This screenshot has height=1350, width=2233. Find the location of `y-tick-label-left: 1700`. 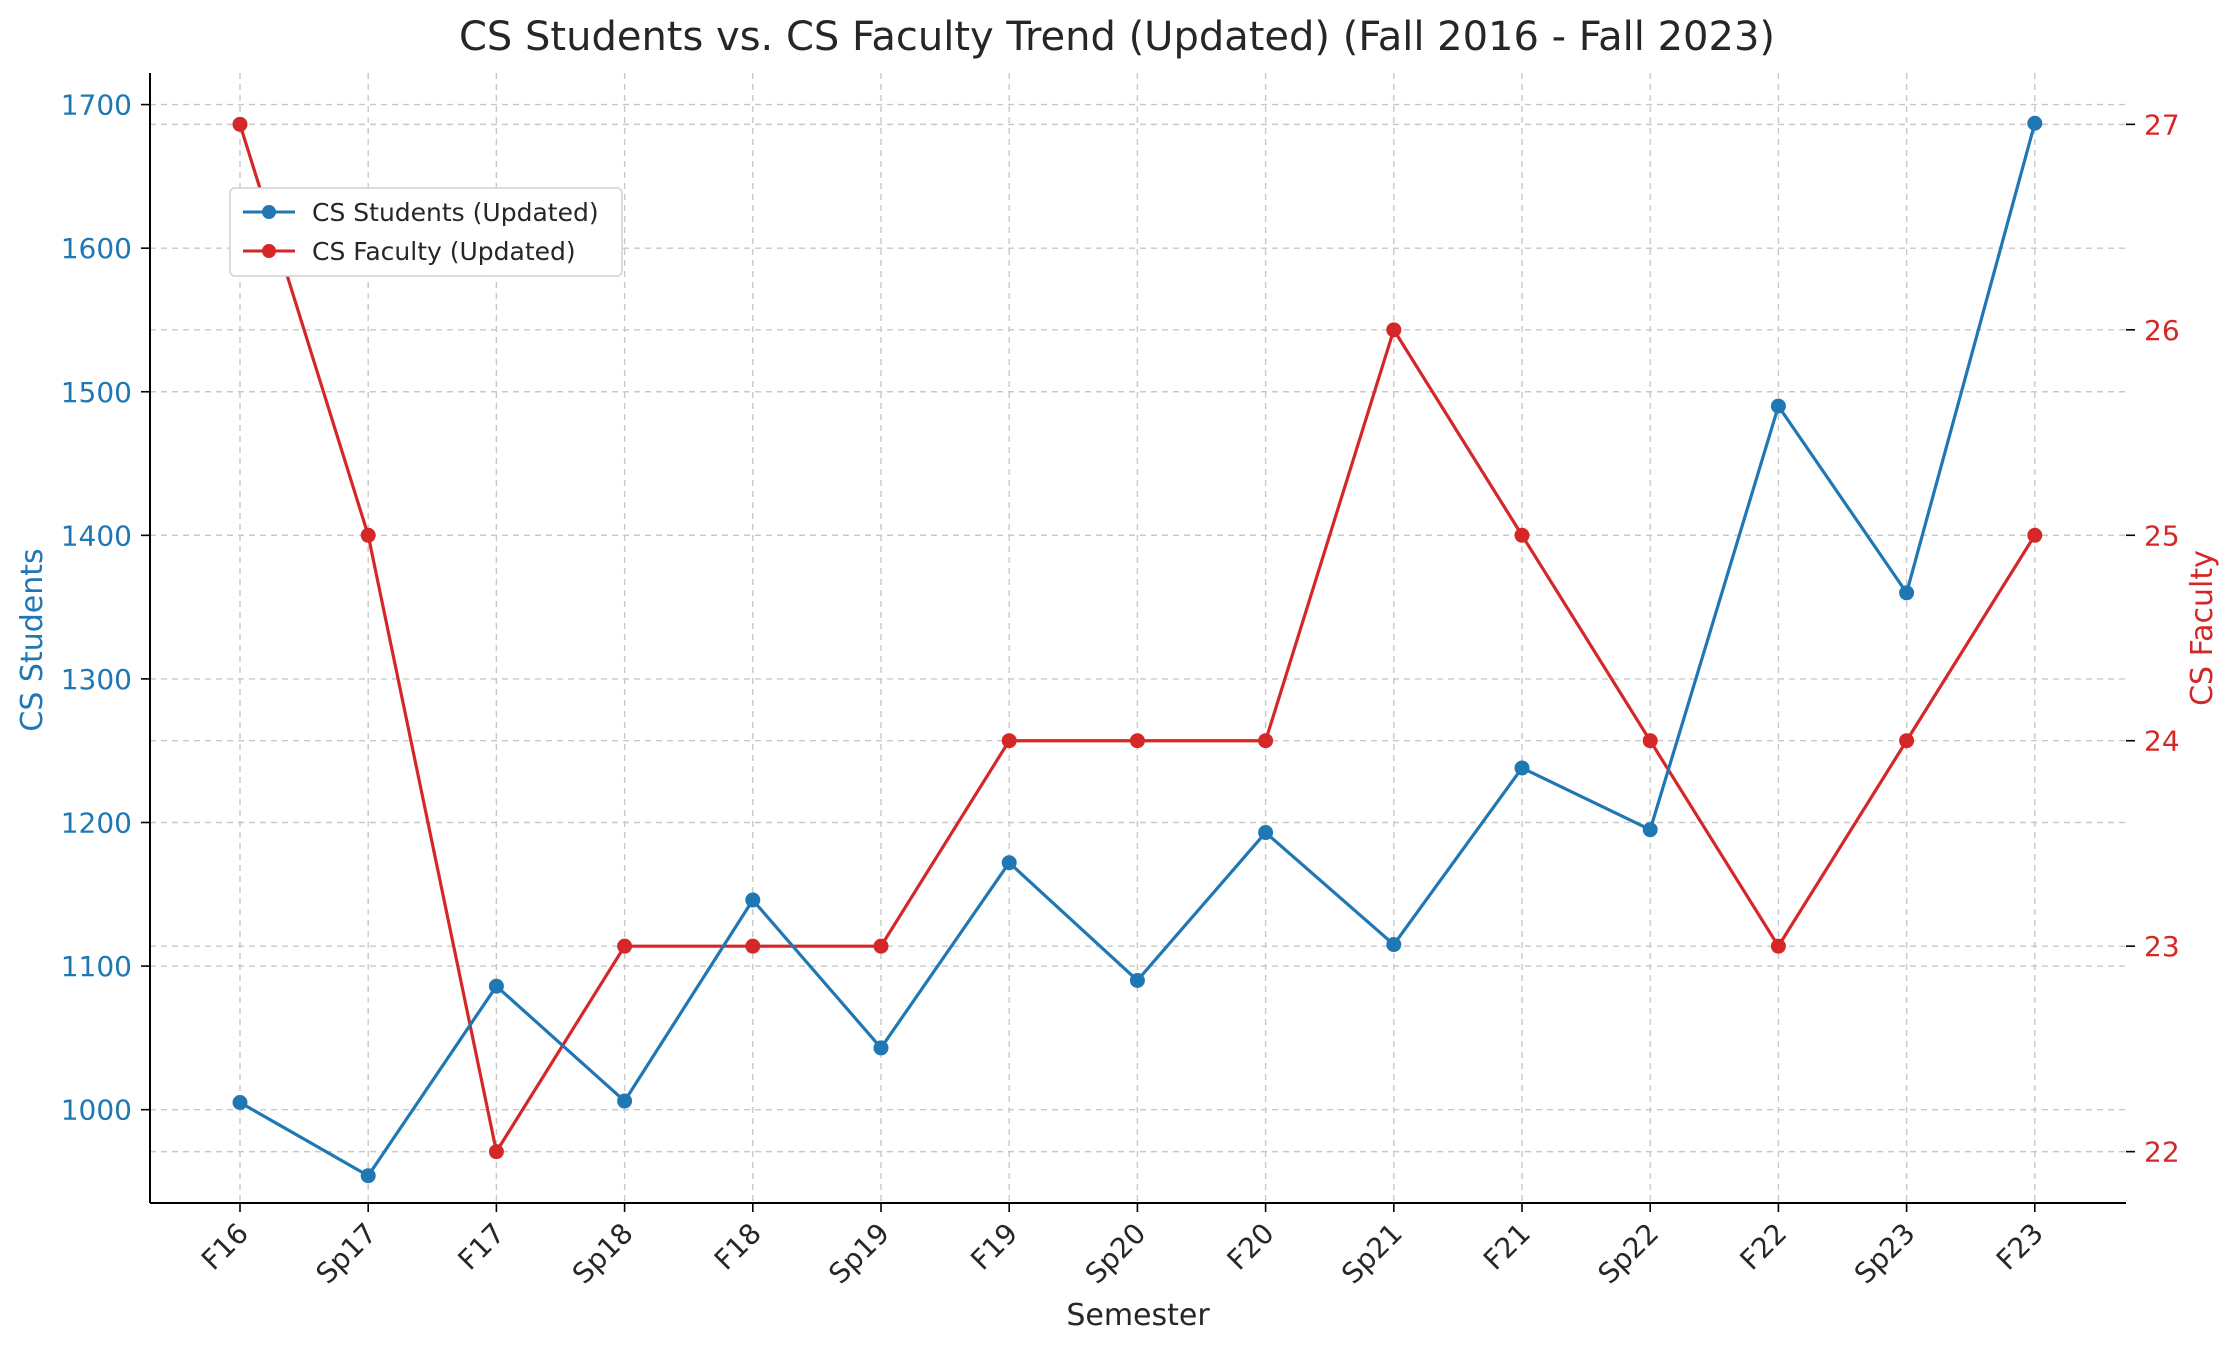

y-tick-label-left: 1700 is located at coordinates (96, 105).